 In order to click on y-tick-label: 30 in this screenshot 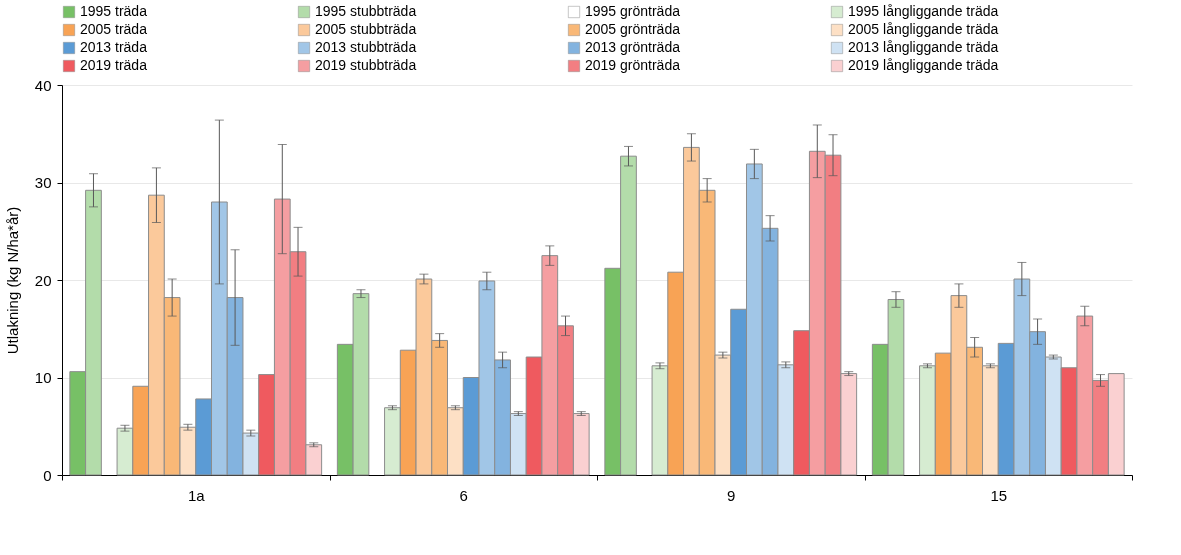, I will do `click(43, 182)`.